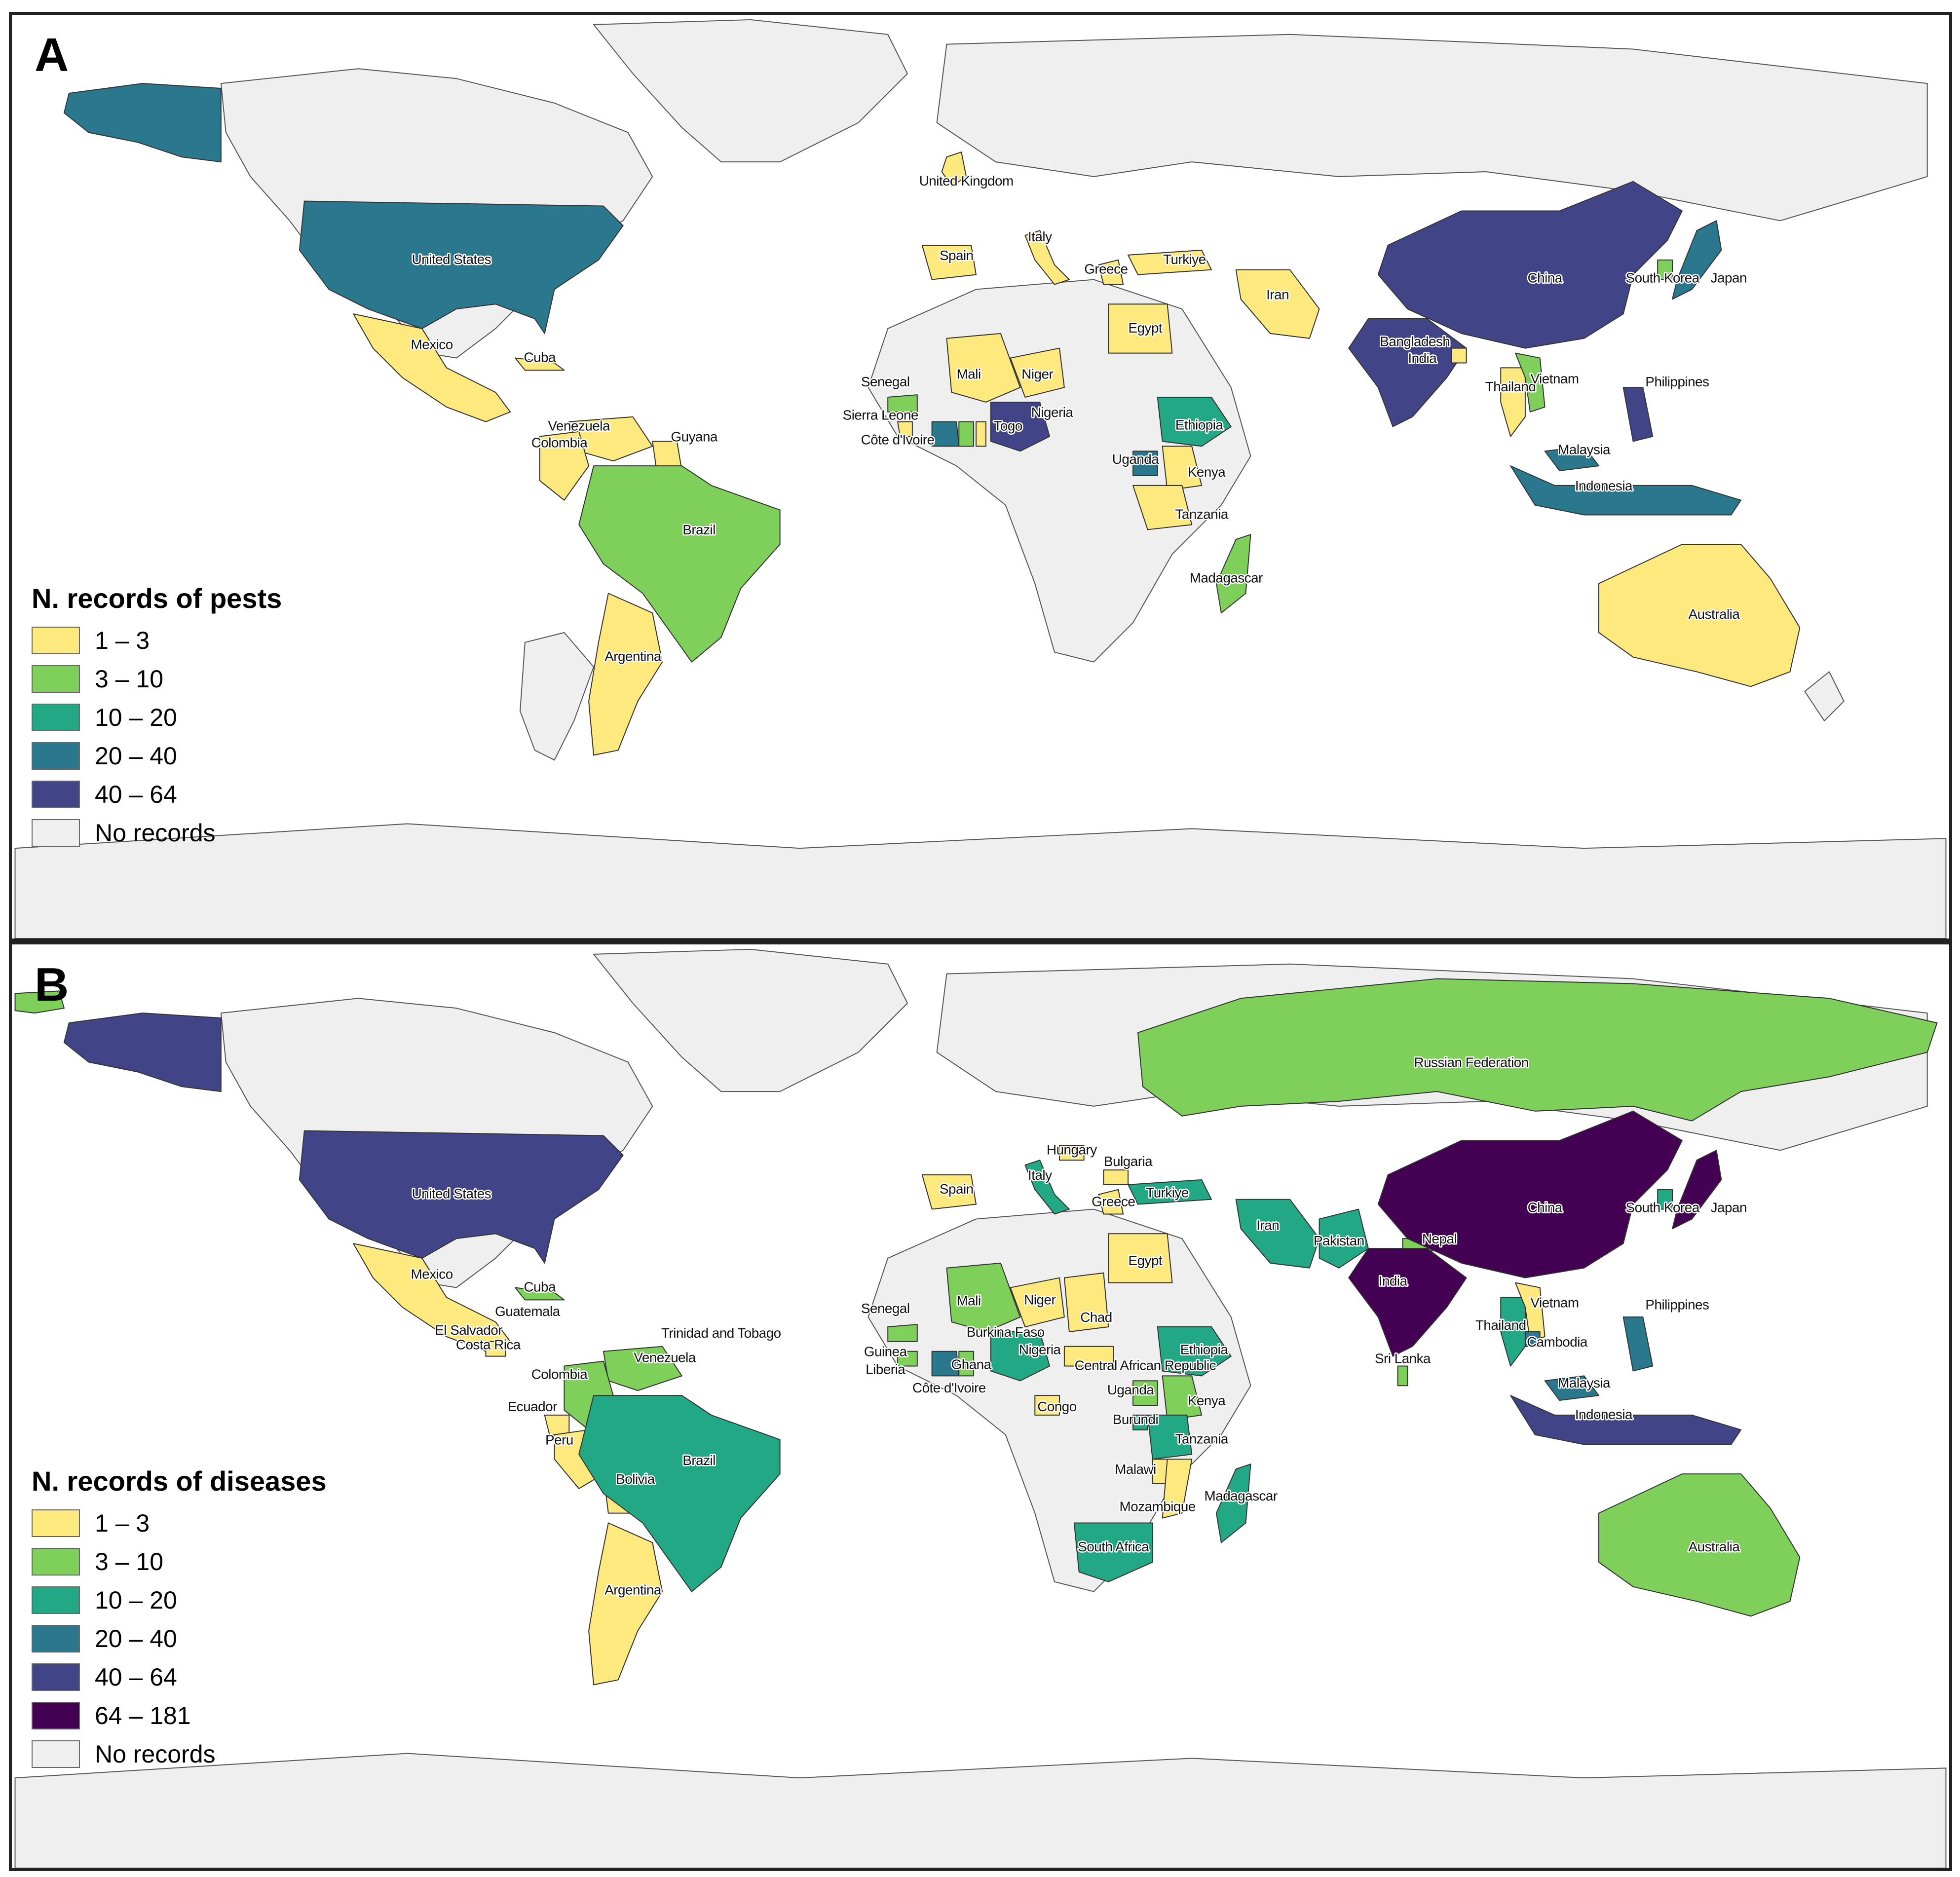  What do you see at coordinates (179, 1715) in the screenshot?
I see `legend-item: 64 – 181` at bounding box center [179, 1715].